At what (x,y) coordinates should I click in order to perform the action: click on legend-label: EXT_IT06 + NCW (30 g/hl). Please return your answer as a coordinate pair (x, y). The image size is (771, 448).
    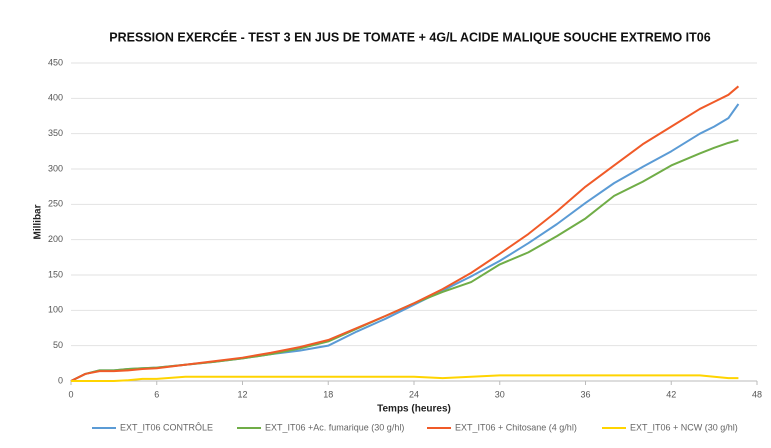
    Looking at the image, I should click on (684, 427).